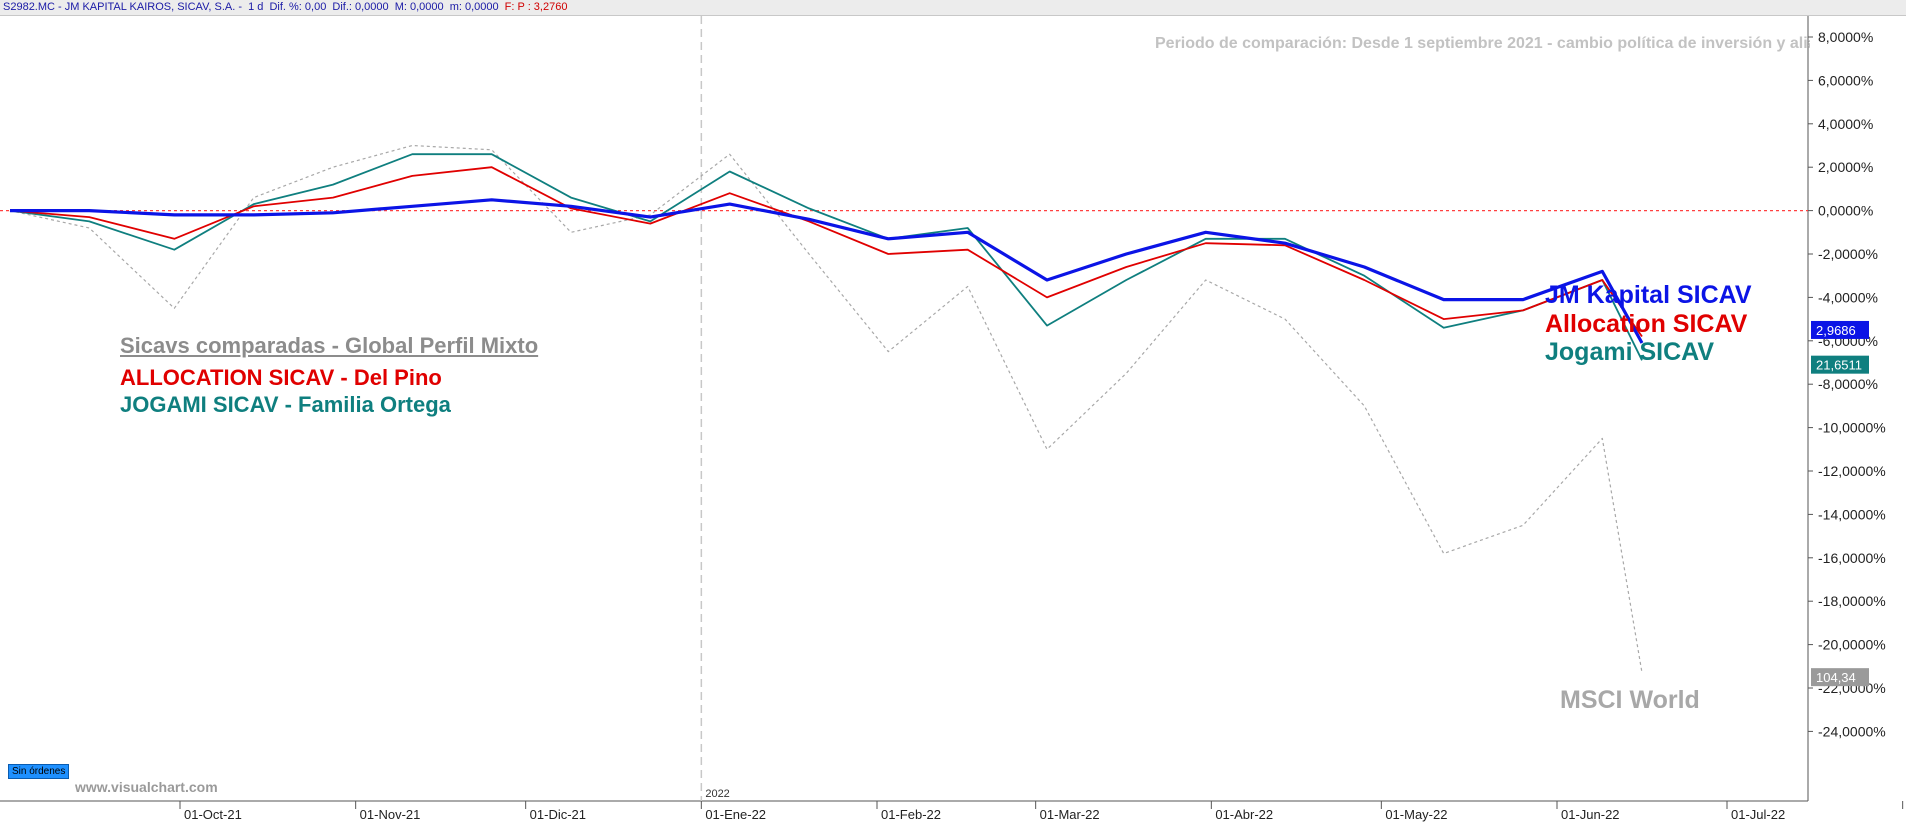 The image size is (1906, 823). Describe the element at coordinates (911, 814) in the screenshot. I see `x-tick-label: 01-Feb-22` at that location.